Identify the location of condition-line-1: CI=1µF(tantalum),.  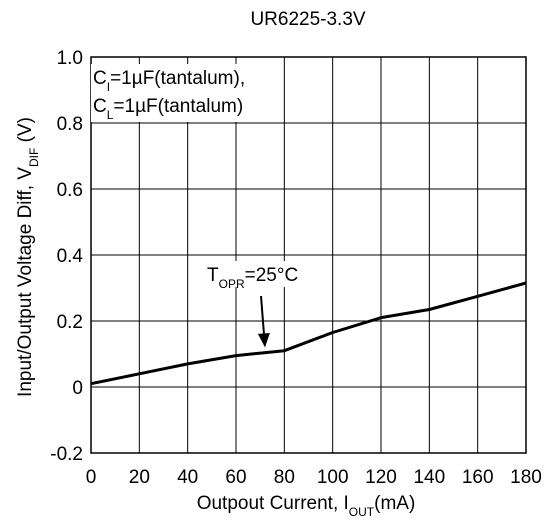
(169, 81).